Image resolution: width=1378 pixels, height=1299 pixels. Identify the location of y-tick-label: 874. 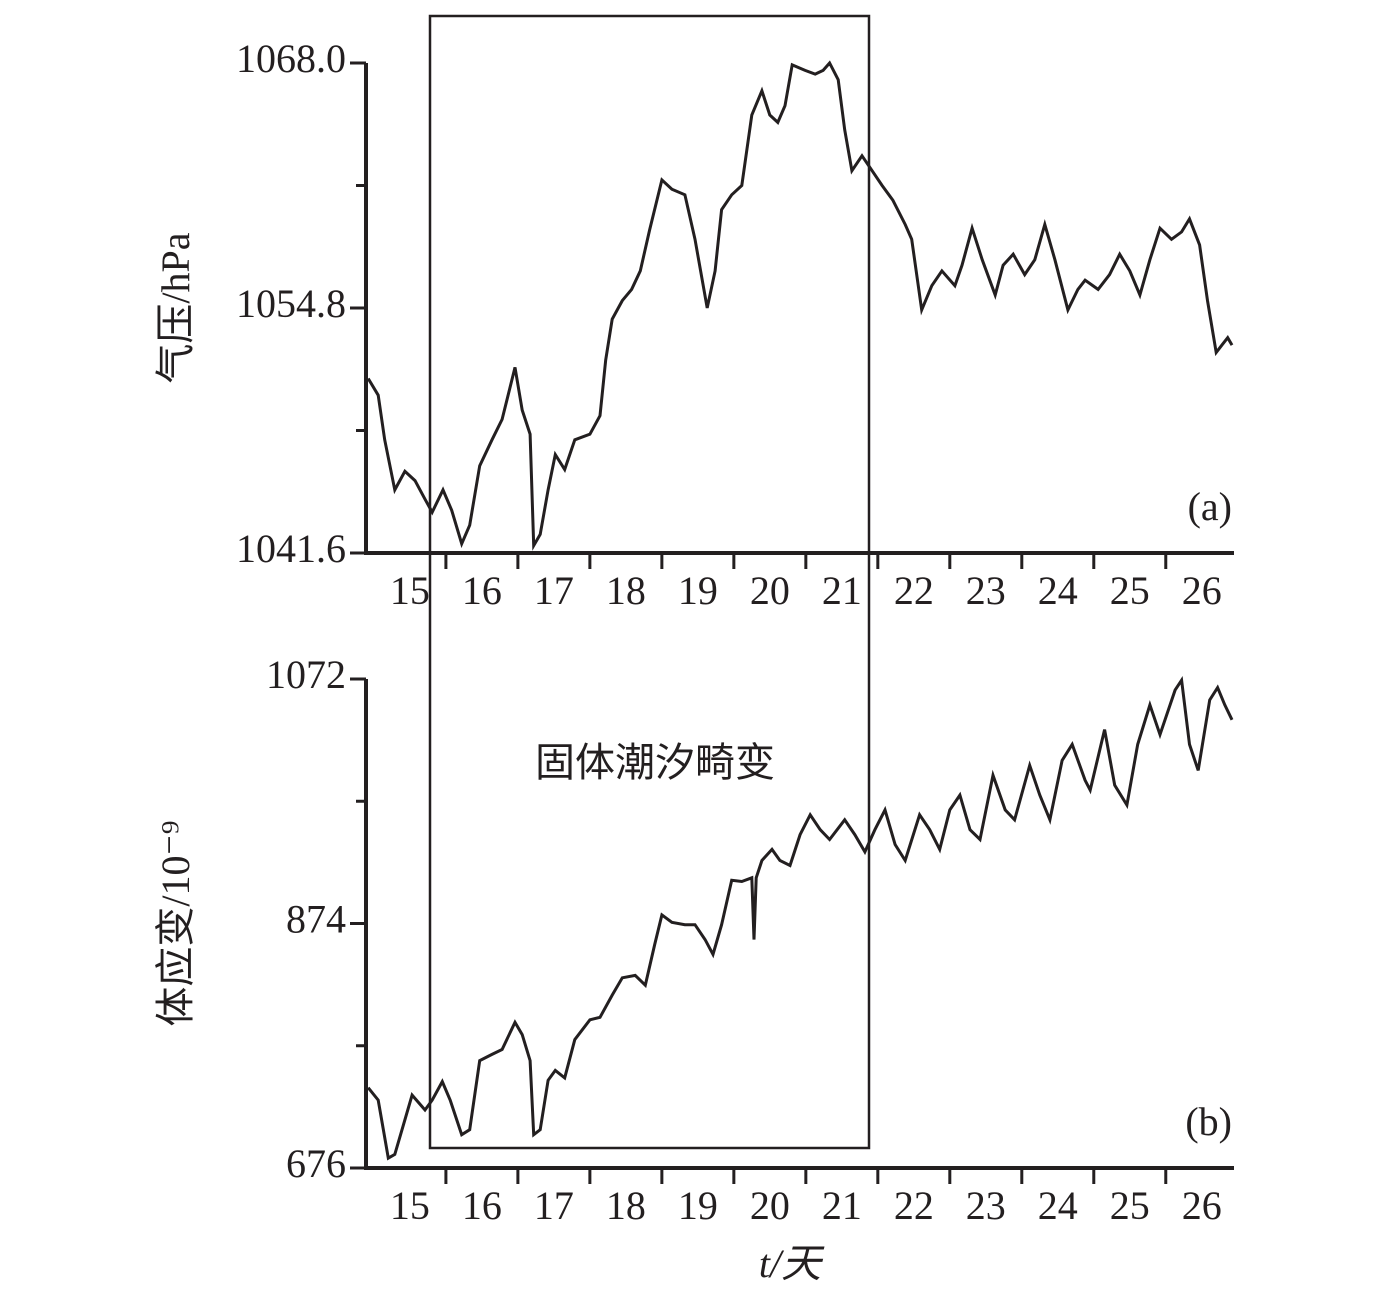
(316, 919).